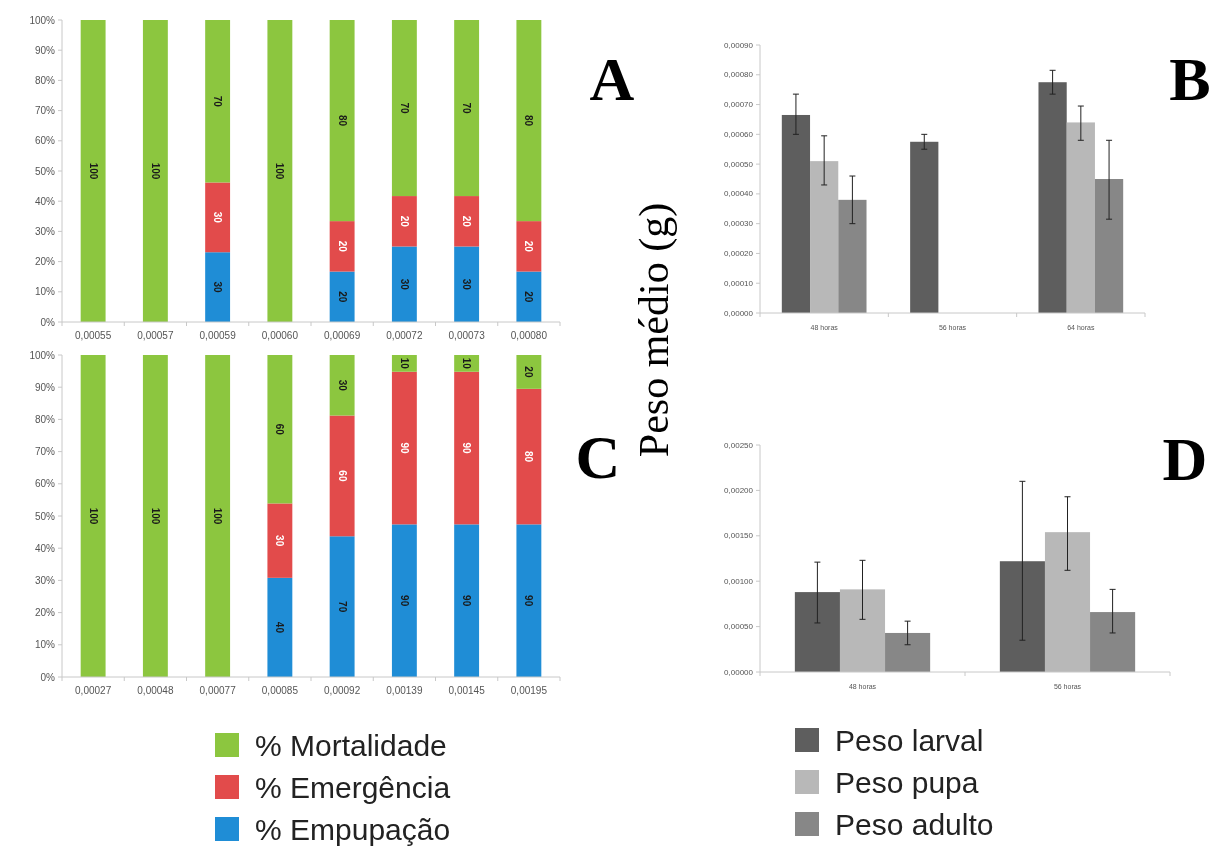  I want to click on x-tick-label: 0,00069, so click(342, 335).